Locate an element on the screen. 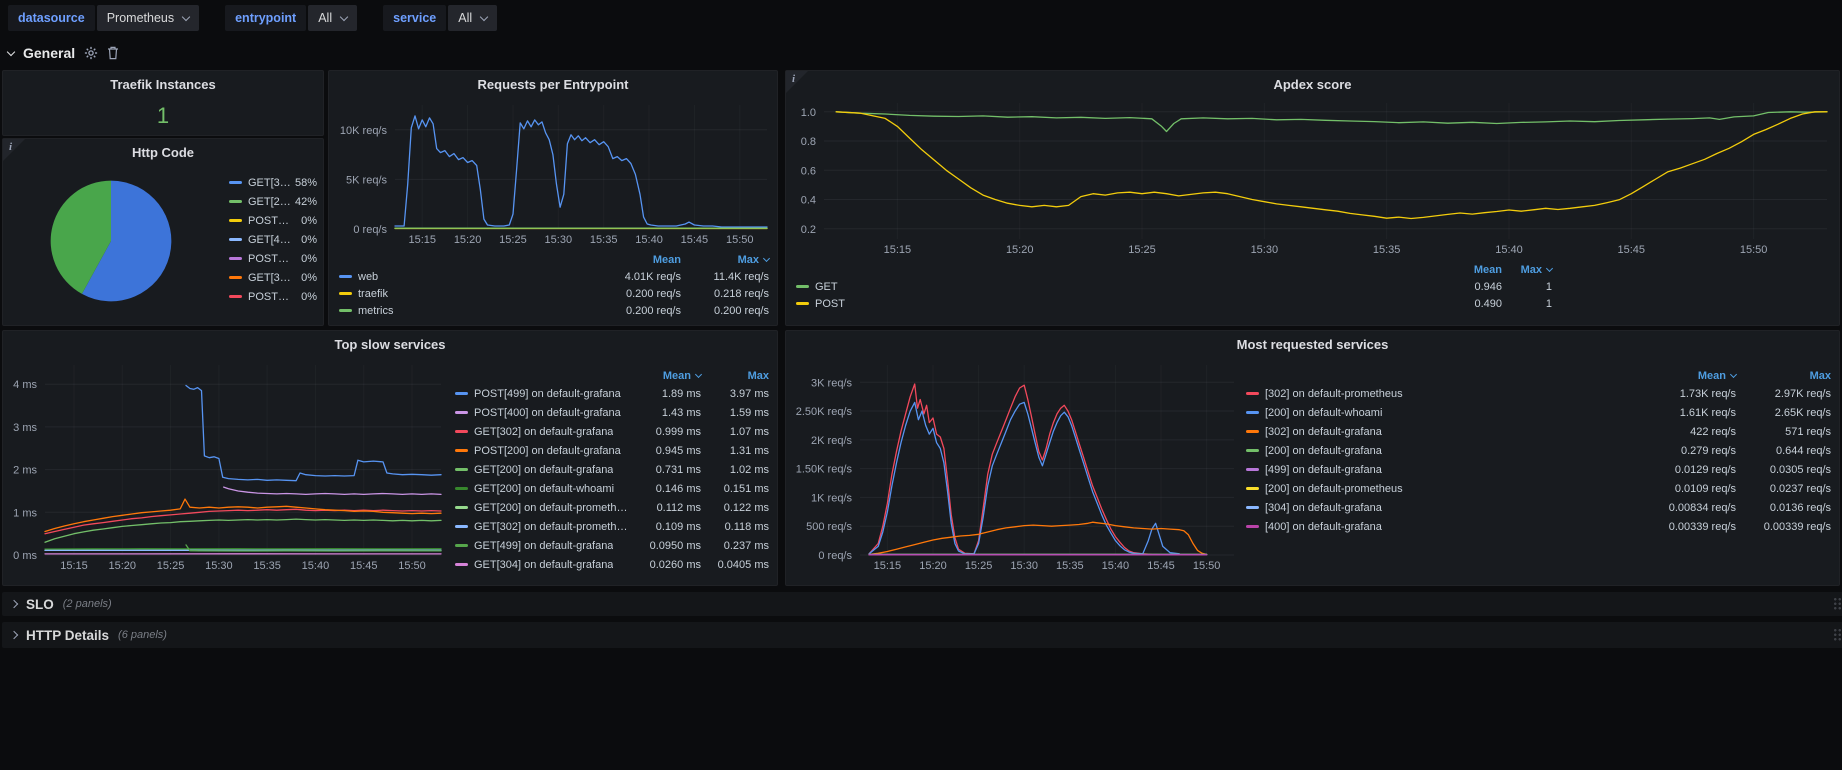 This screenshot has height=770, width=1842. row-slo: SLO (2 panels) is located at coordinates (922, 604).